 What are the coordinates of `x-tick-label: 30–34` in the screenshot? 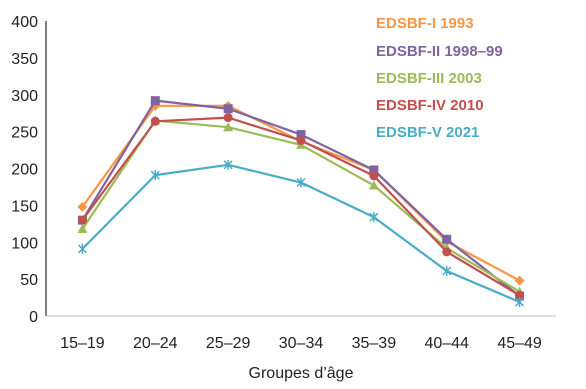 It's located at (301, 343).